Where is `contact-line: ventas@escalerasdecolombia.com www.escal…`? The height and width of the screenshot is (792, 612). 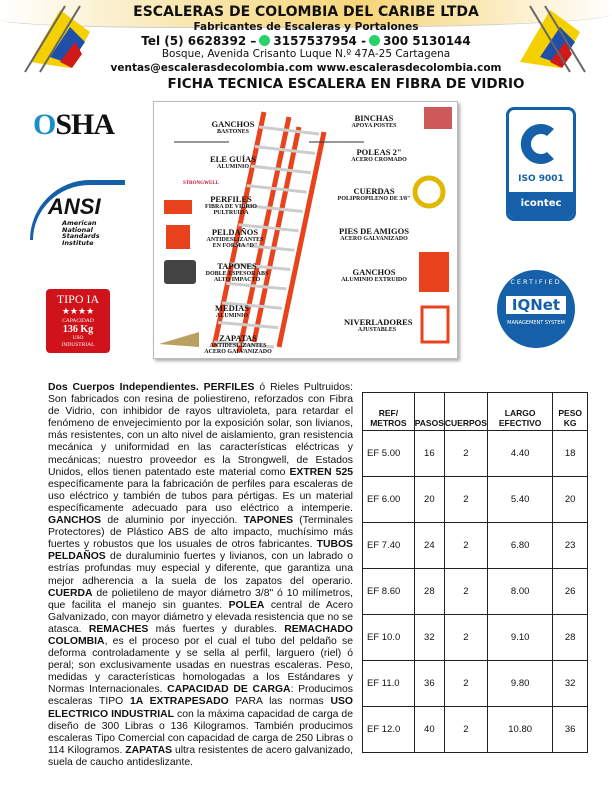 contact-line: ventas@escalerasdecolombia.com www.escal… is located at coordinates (306, 68).